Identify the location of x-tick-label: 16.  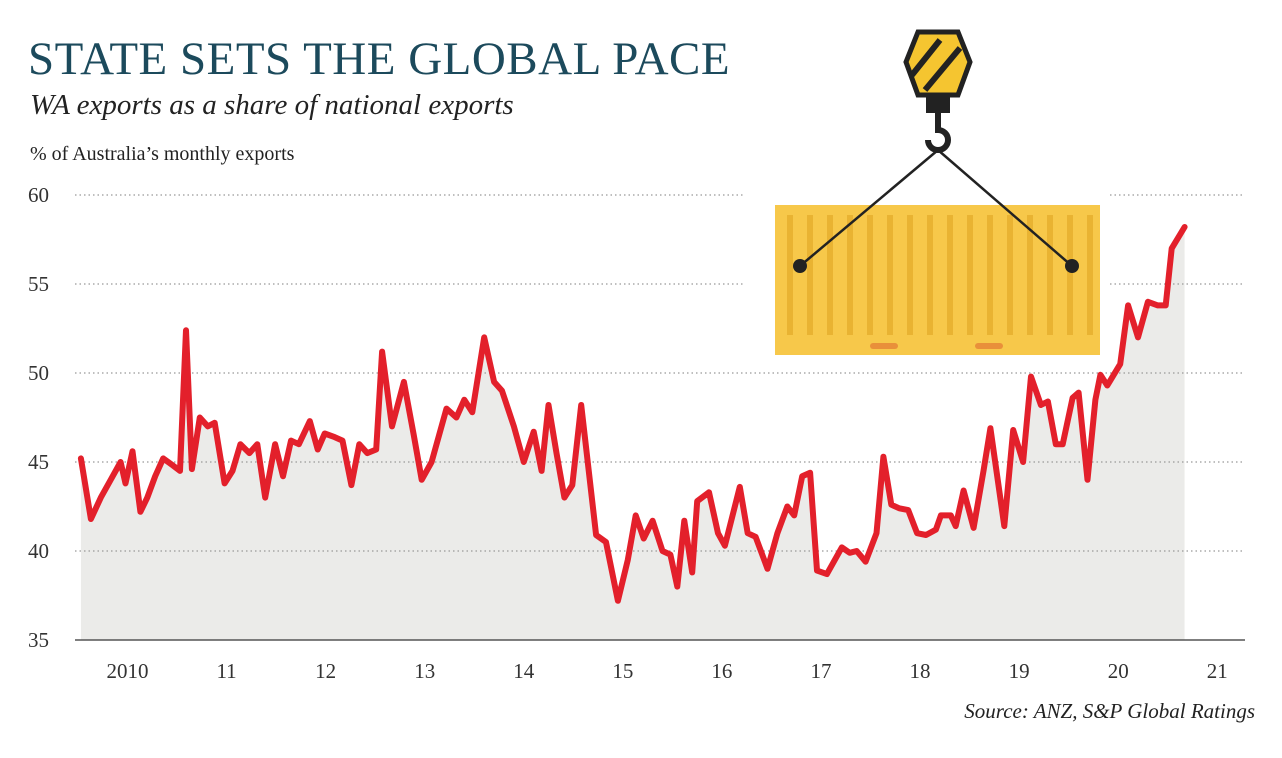
(721, 671).